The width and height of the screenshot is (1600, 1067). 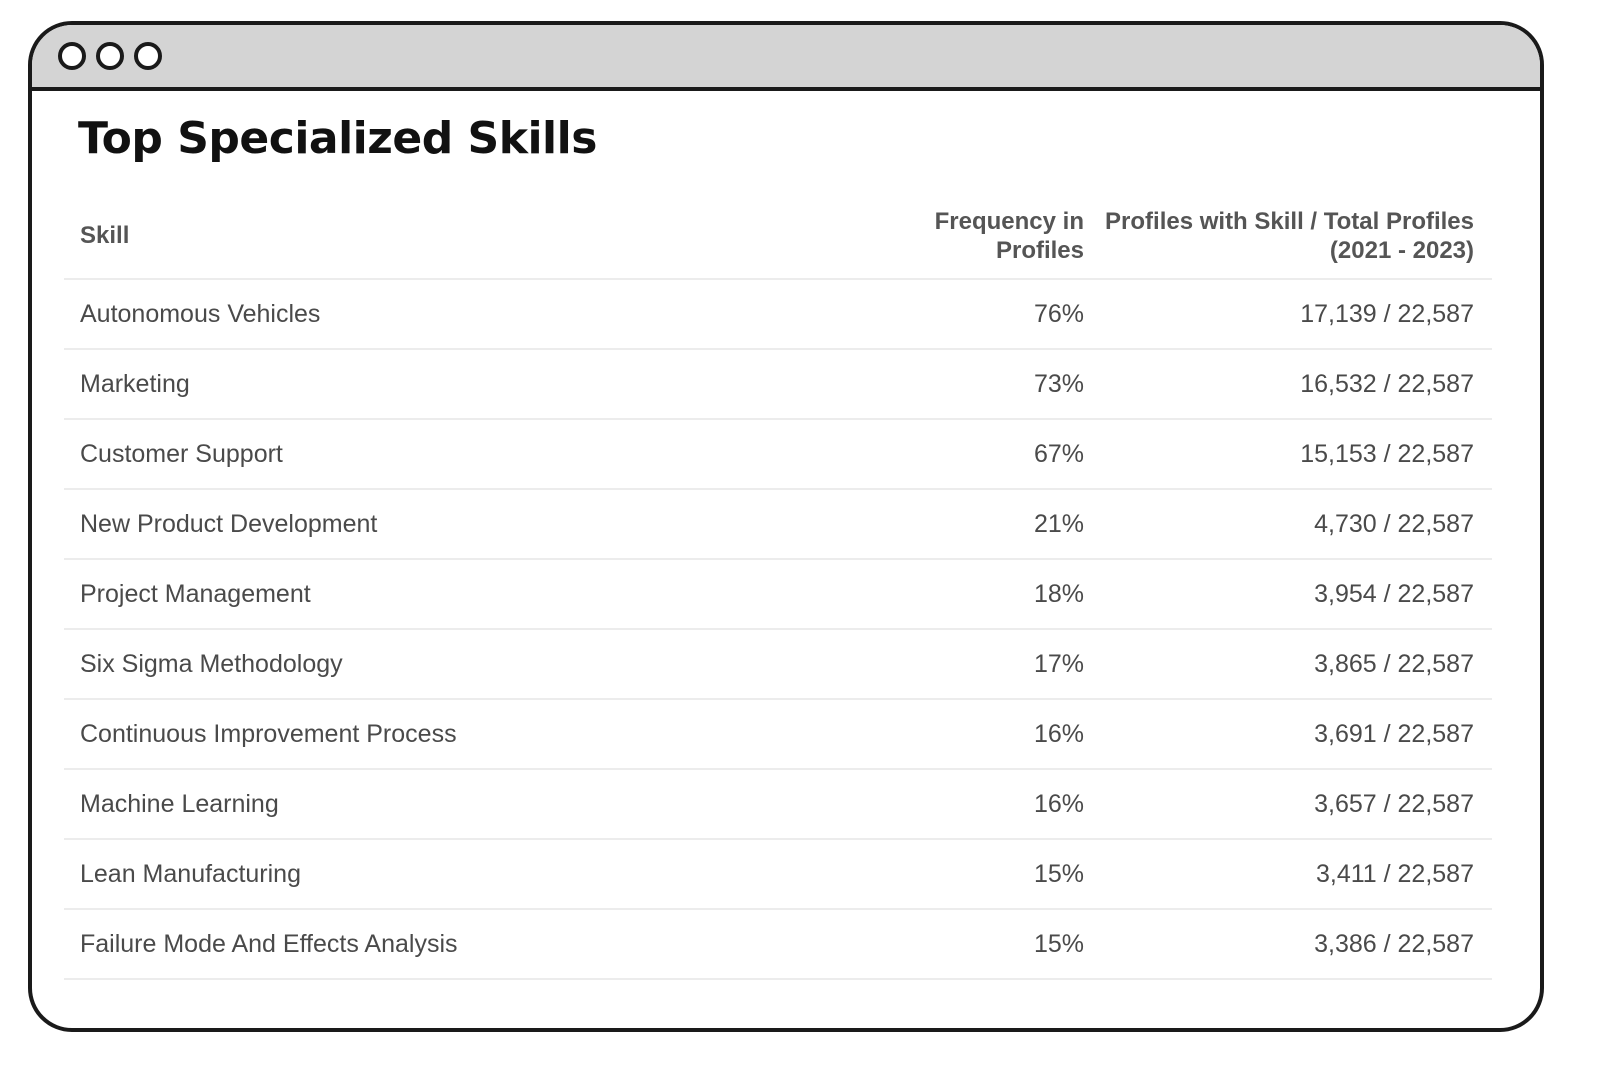 What do you see at coordinates (211, 663) in the screenshot?
I see `skill-cell: Six Sigma Methodology` at bounding box center [211, 663].